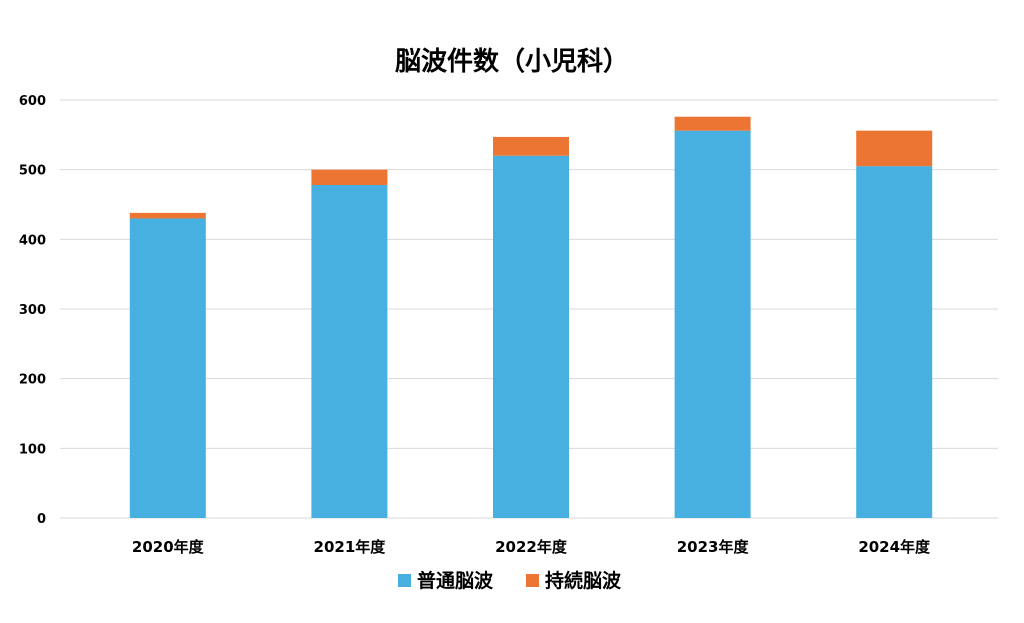 This screenshot has width=1024, height=623. I want to click on bar-normal-eeg-2022年度, so click(531, 336).